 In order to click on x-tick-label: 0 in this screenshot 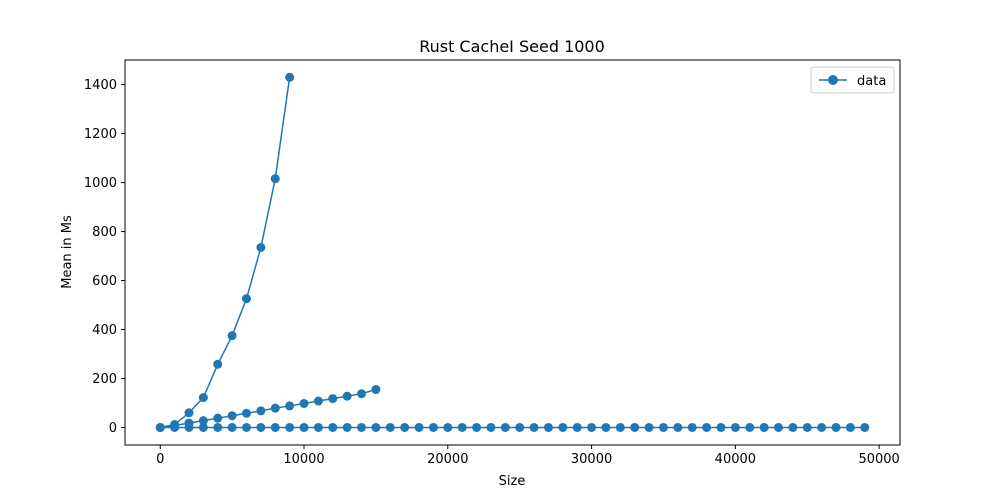, I will do `click(160, 459)`.